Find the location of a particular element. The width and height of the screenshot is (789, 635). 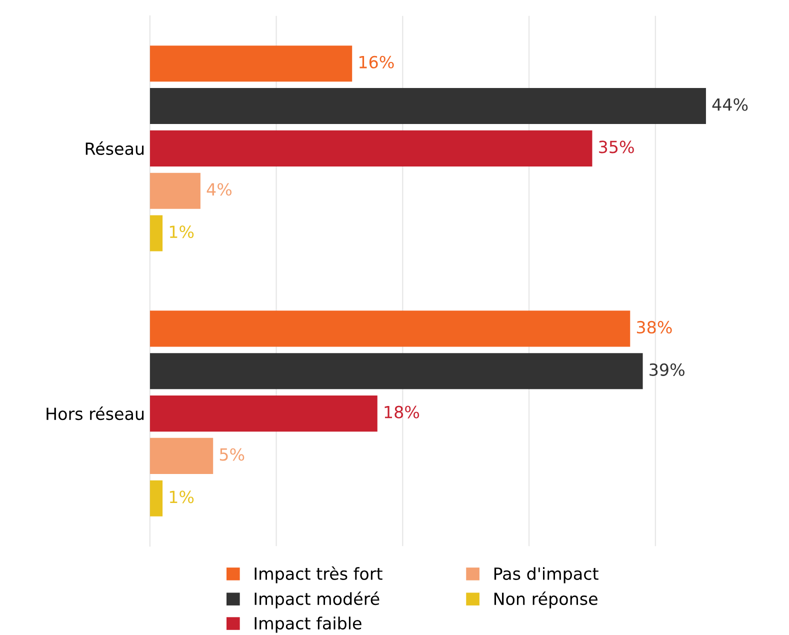

data-label: 4% is located at coordinates (219, 189).